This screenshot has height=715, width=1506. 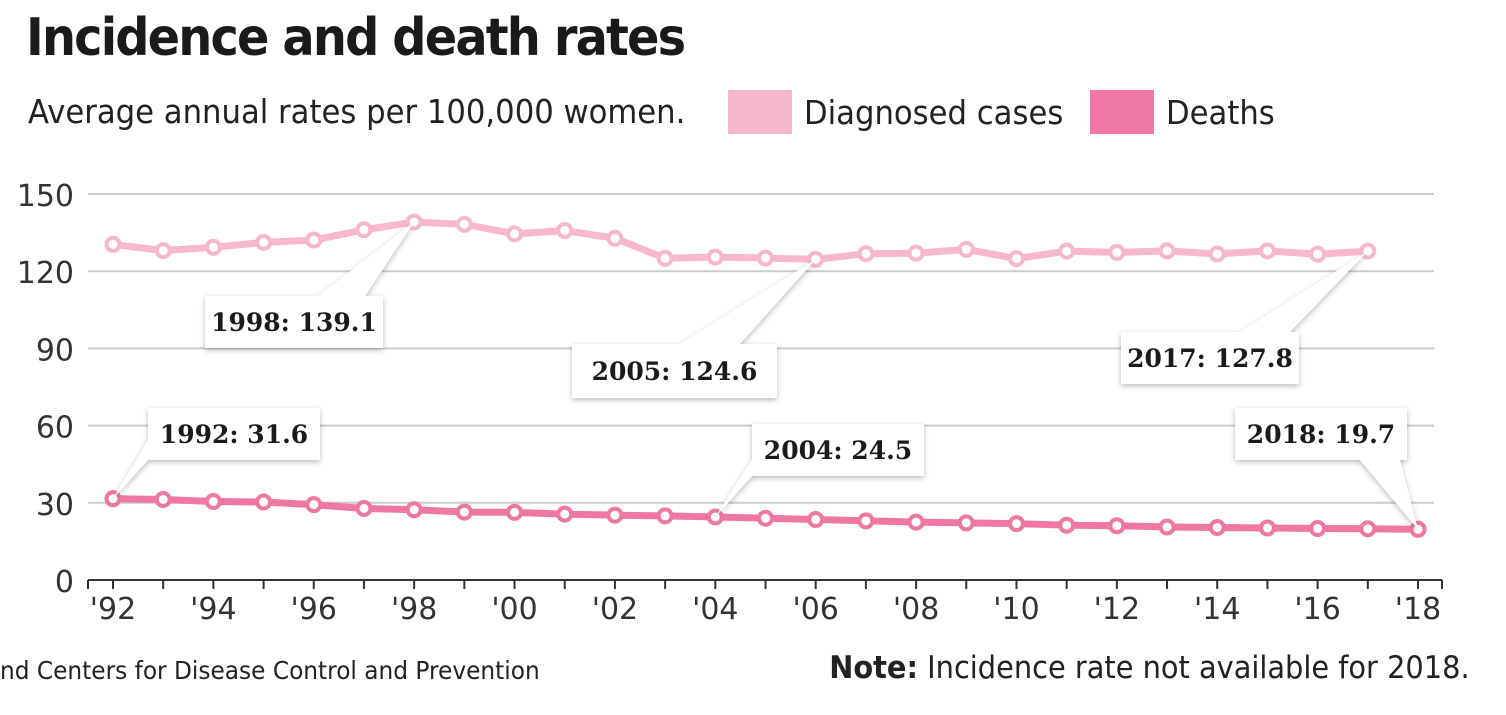 What do you see at coordinates (213, 609) in the screenshot?
I see `x-tick-label-1994: '94` at bounding box center [213, 609].